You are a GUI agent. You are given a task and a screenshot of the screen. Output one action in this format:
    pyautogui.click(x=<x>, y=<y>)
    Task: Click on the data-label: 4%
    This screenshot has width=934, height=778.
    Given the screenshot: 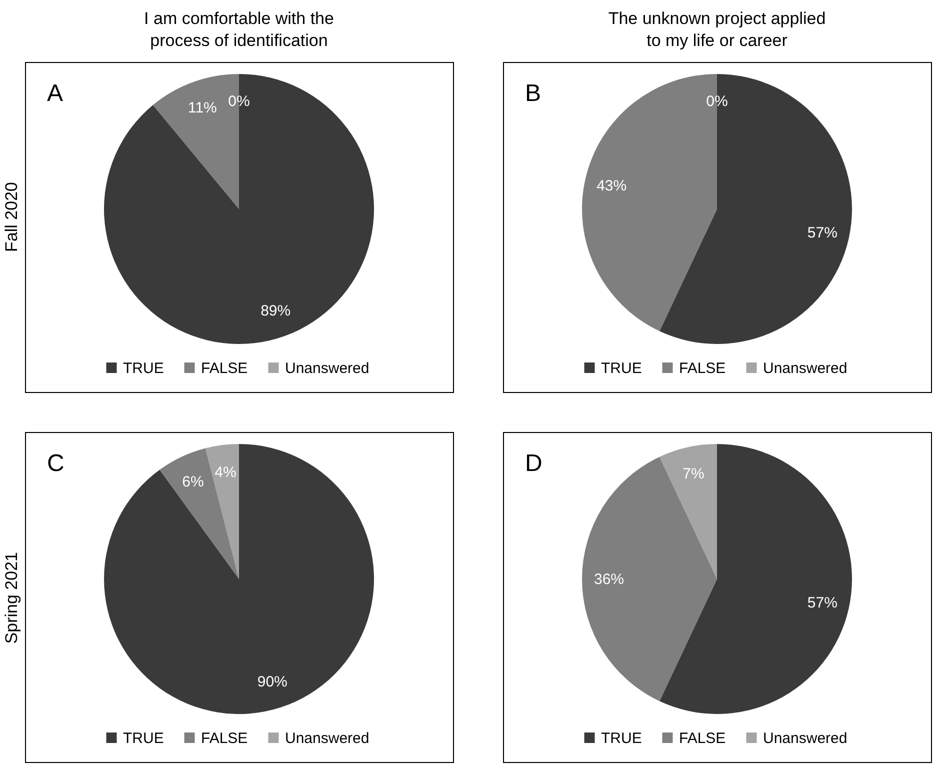 What is the action you would take?
    pyautogui.click(x=225, y=472)
    